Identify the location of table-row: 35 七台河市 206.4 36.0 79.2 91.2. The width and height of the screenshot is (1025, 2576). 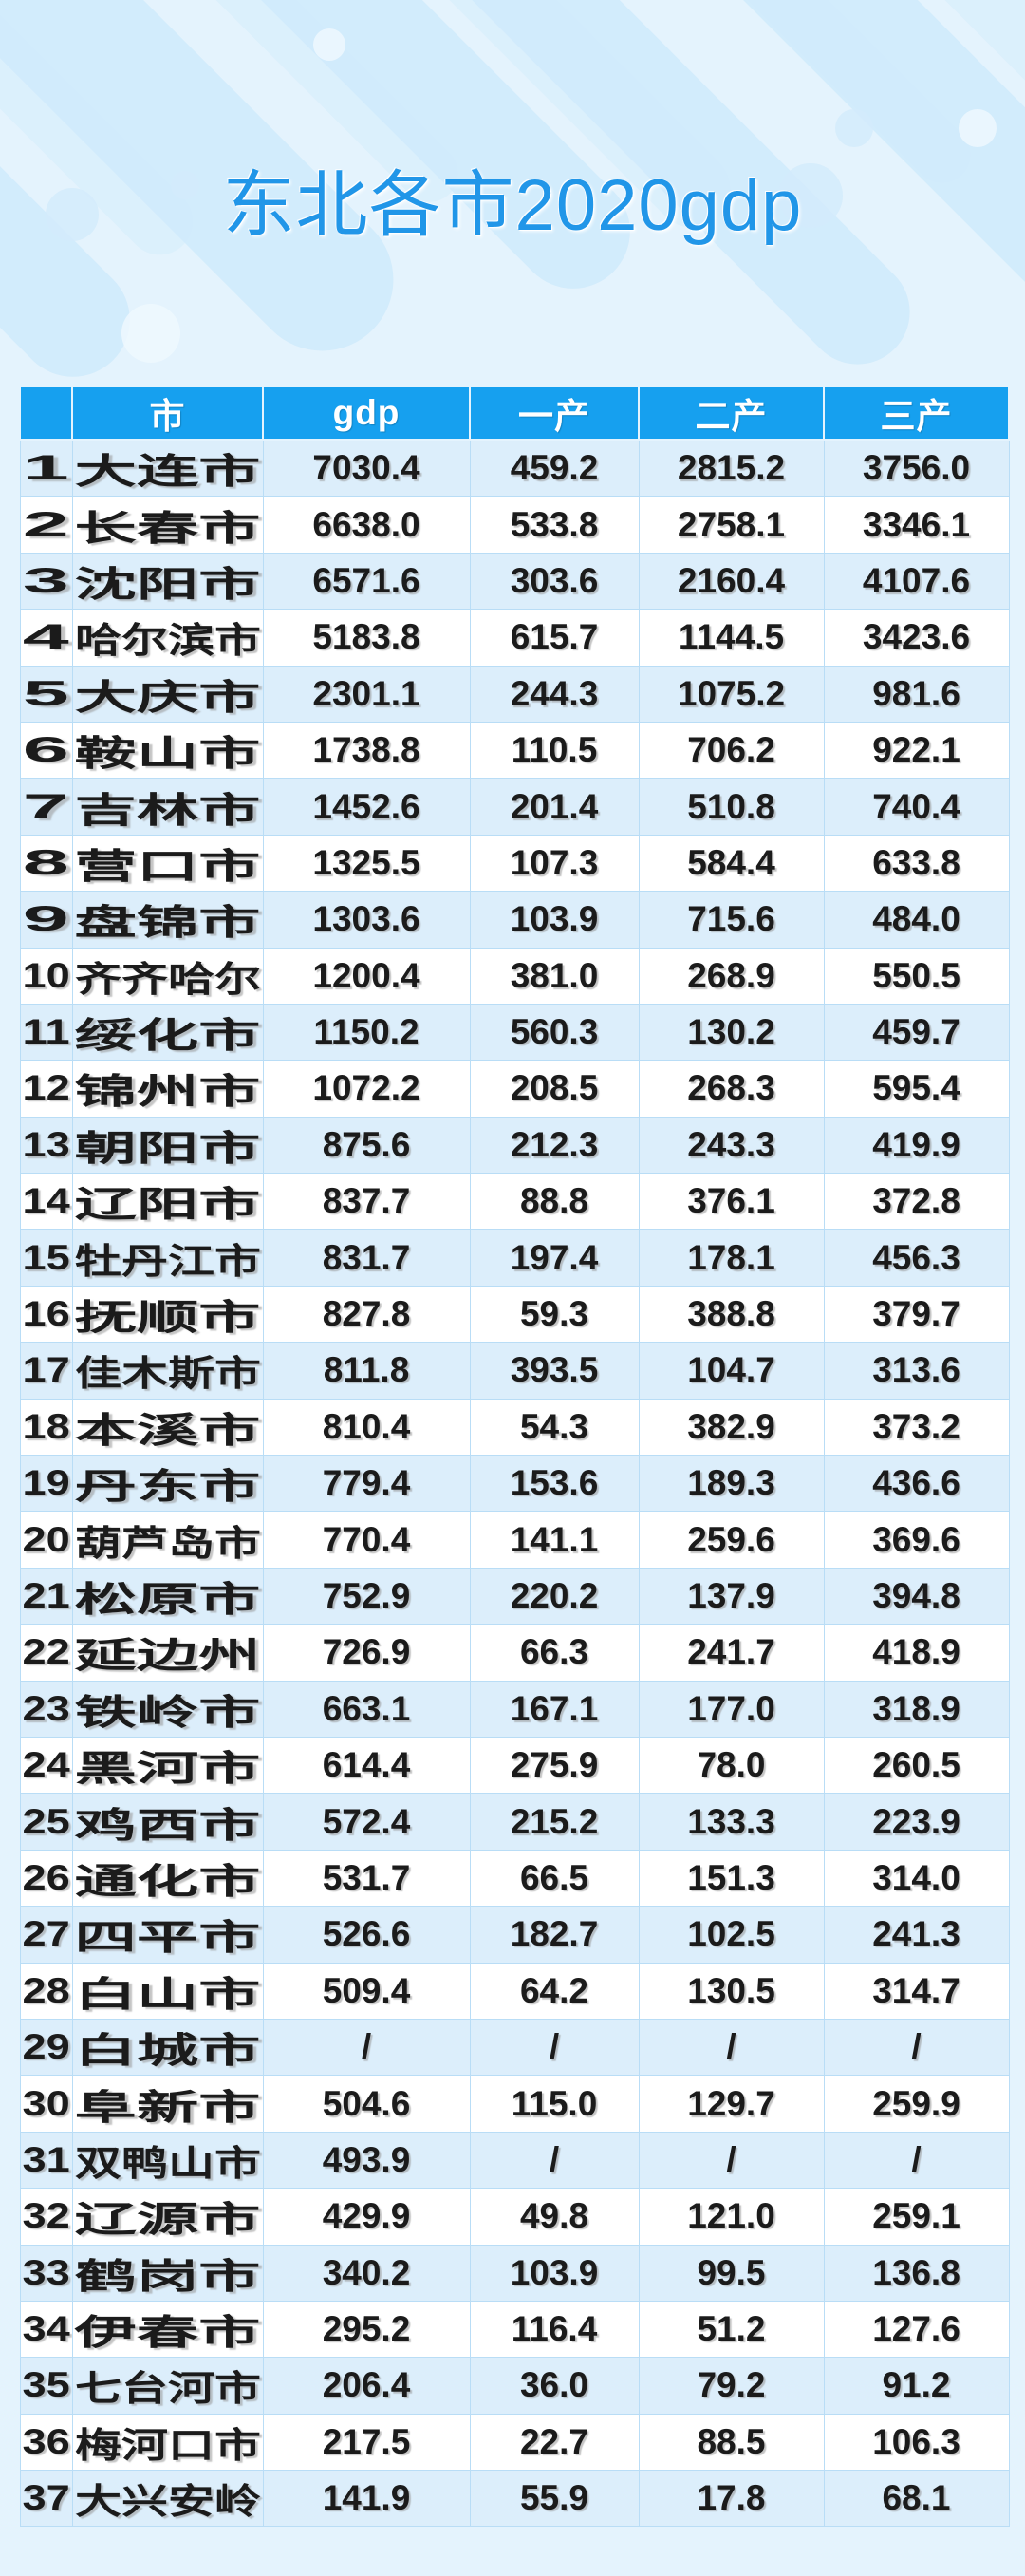
(514, 2386).